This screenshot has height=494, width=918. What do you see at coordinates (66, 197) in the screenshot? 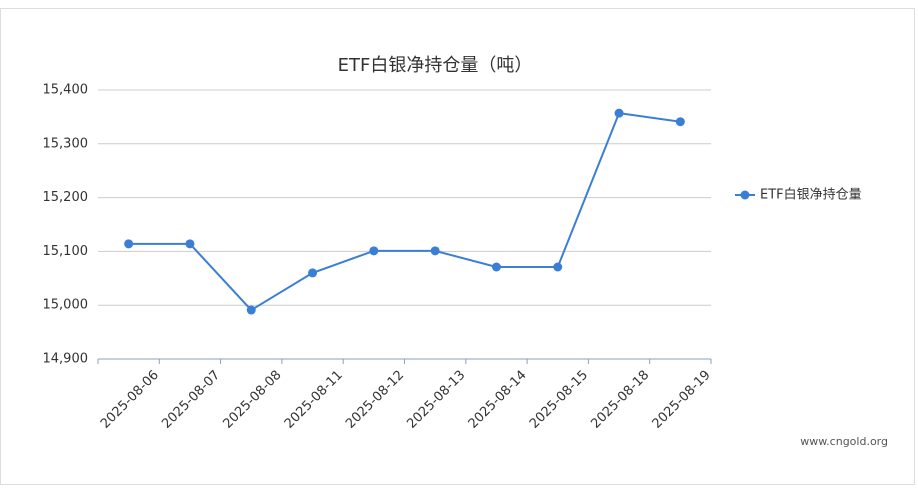
I see `y-tick-label: 15,200` at bounding box center [66, 197].